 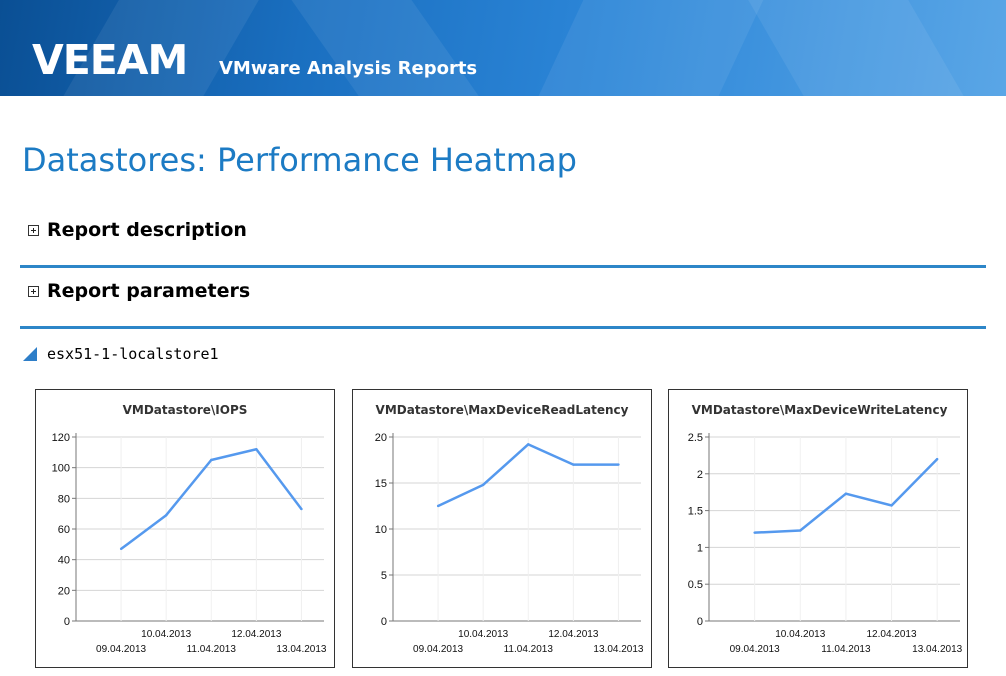 I want to click on collapse-triangle-icon, so click(x=30, y=354).